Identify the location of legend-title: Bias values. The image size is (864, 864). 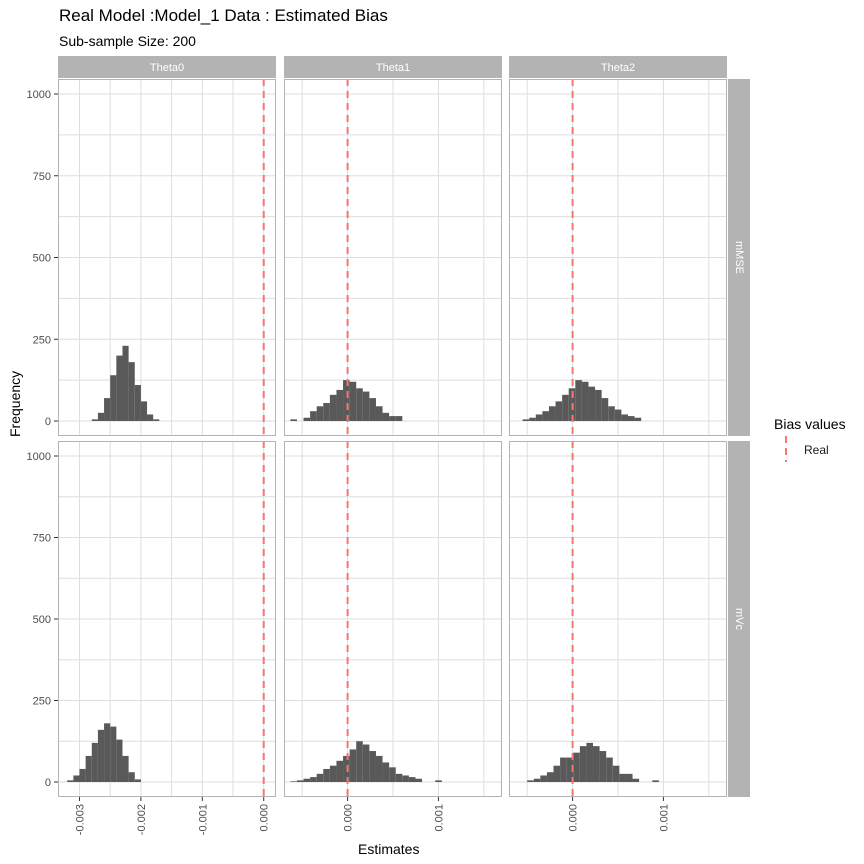
(810, 424).